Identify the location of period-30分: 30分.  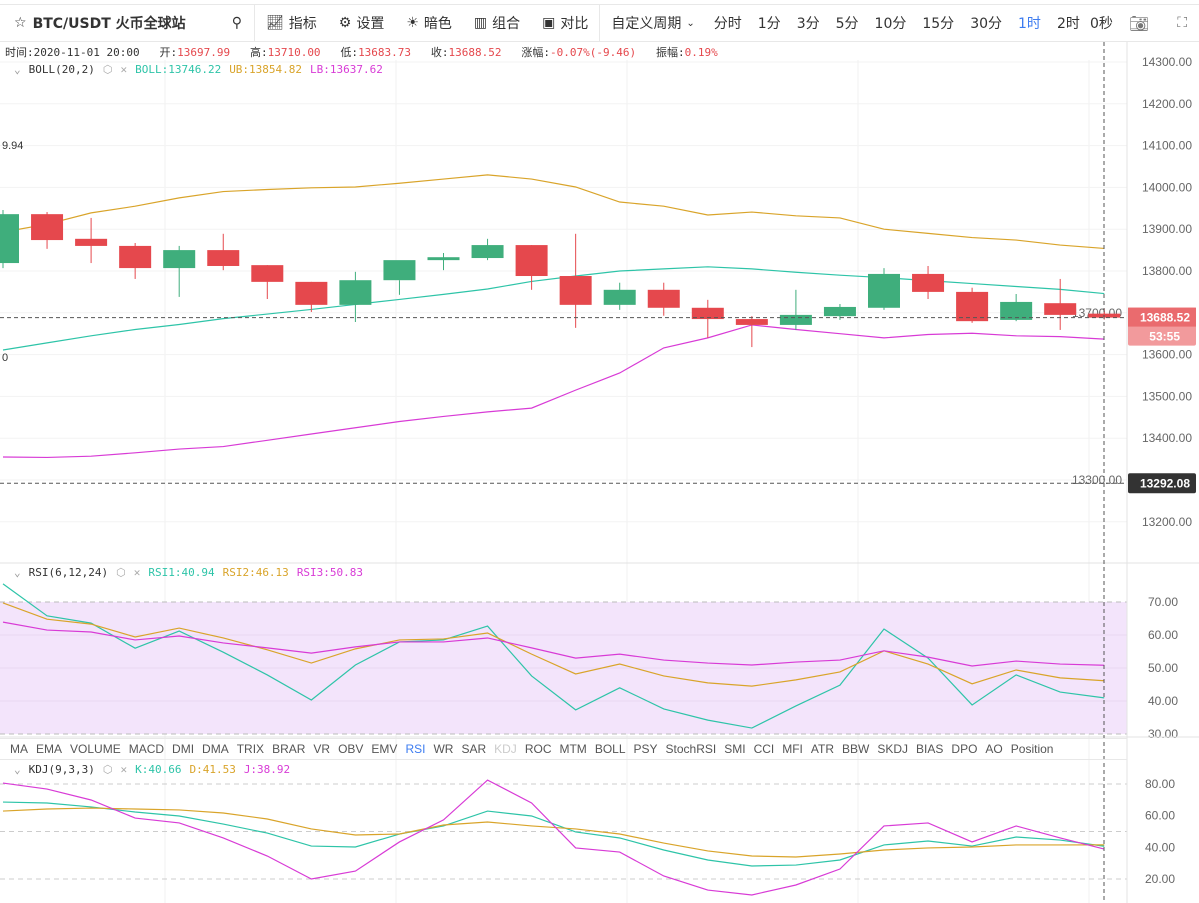
(986, 24).